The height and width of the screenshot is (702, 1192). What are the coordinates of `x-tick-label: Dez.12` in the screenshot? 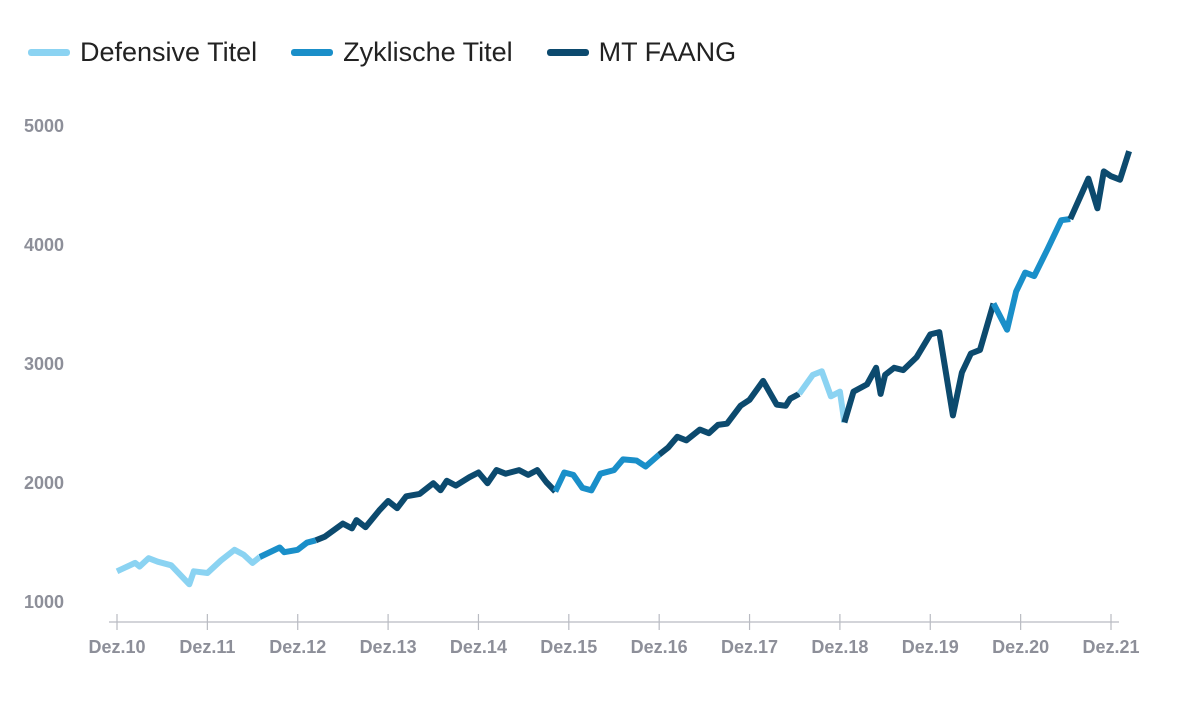 It's located at (297, 647).